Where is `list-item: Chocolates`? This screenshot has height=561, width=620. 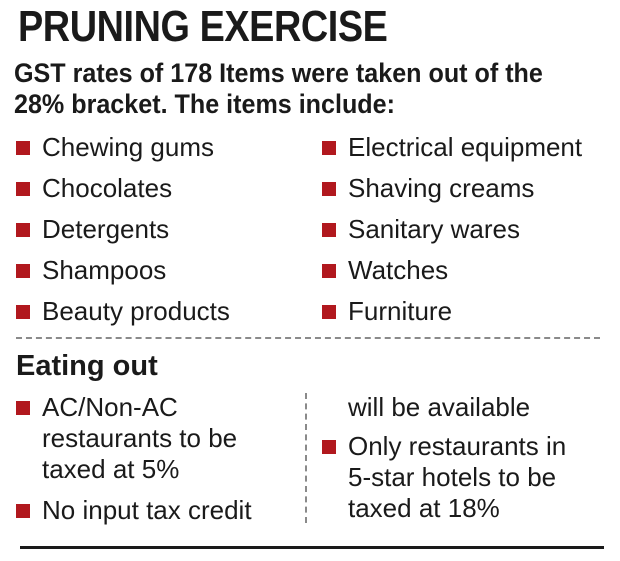 list-item: Chocolates is located at coordinates (123, 188).